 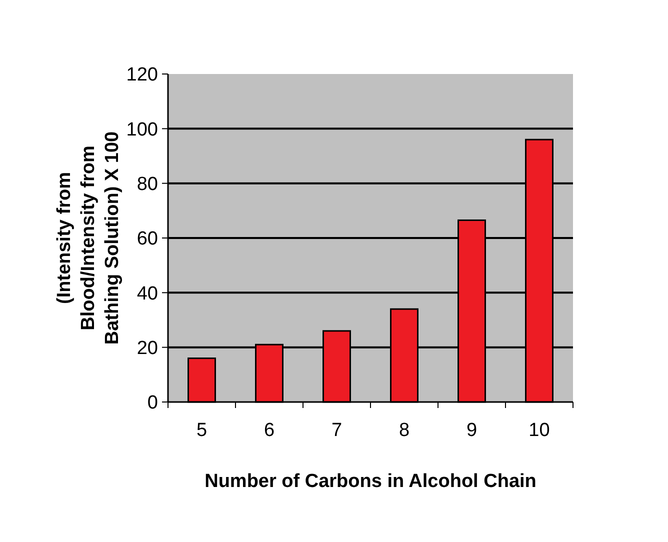 What do you see at coordinates (202, 430) in the screenshot?
I see `x-tick-label: 5` at bounding box center [202, 430].